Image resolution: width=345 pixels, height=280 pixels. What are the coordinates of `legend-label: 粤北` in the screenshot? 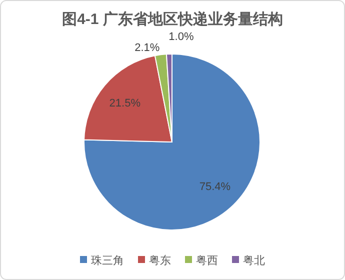 It's located at (254, 260).